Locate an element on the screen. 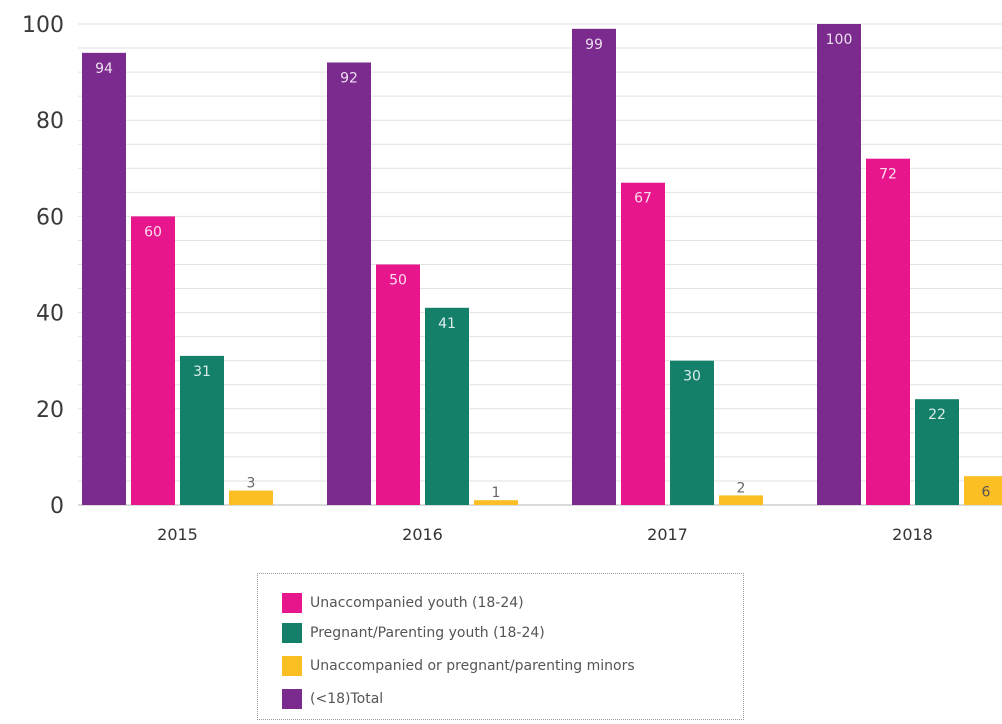 The image size is (1002, 724). legend-item: Unaccompanied youth (18-24) is located at coordinates (403, 603).